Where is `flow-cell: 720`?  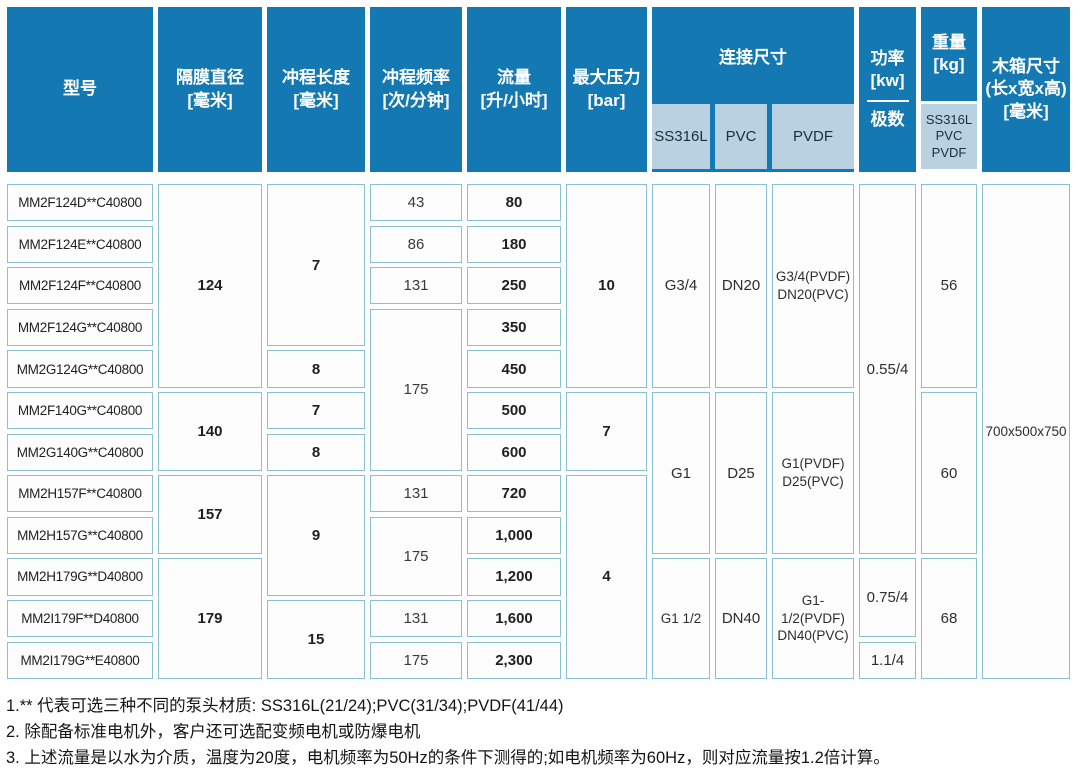 flow-cell: 720 is located at coordinates (514, 494).